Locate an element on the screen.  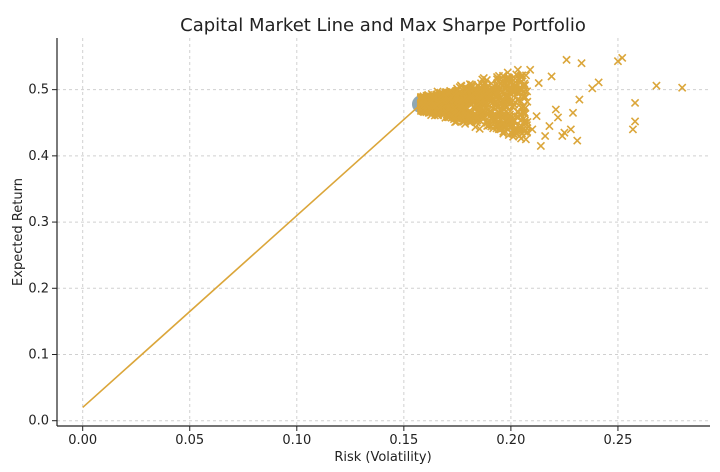
y-ticks: 0.0 0.1 0.2 0.3 0.4 0.5 is located at coordinates (42, 256).